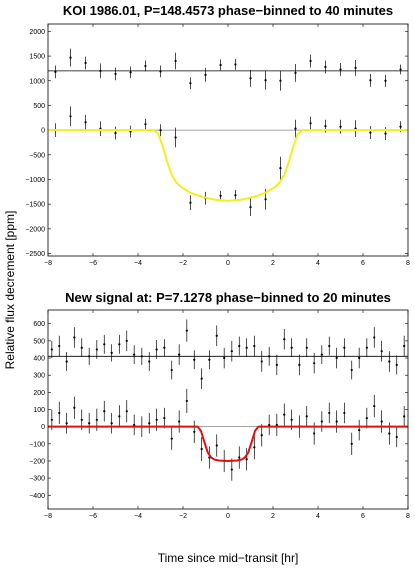 This screenshot has width=415, height=568. Describe the element at coordinates (363, 516) in the screenshot. I see `bottom-x-tick-label: 6` at that location.